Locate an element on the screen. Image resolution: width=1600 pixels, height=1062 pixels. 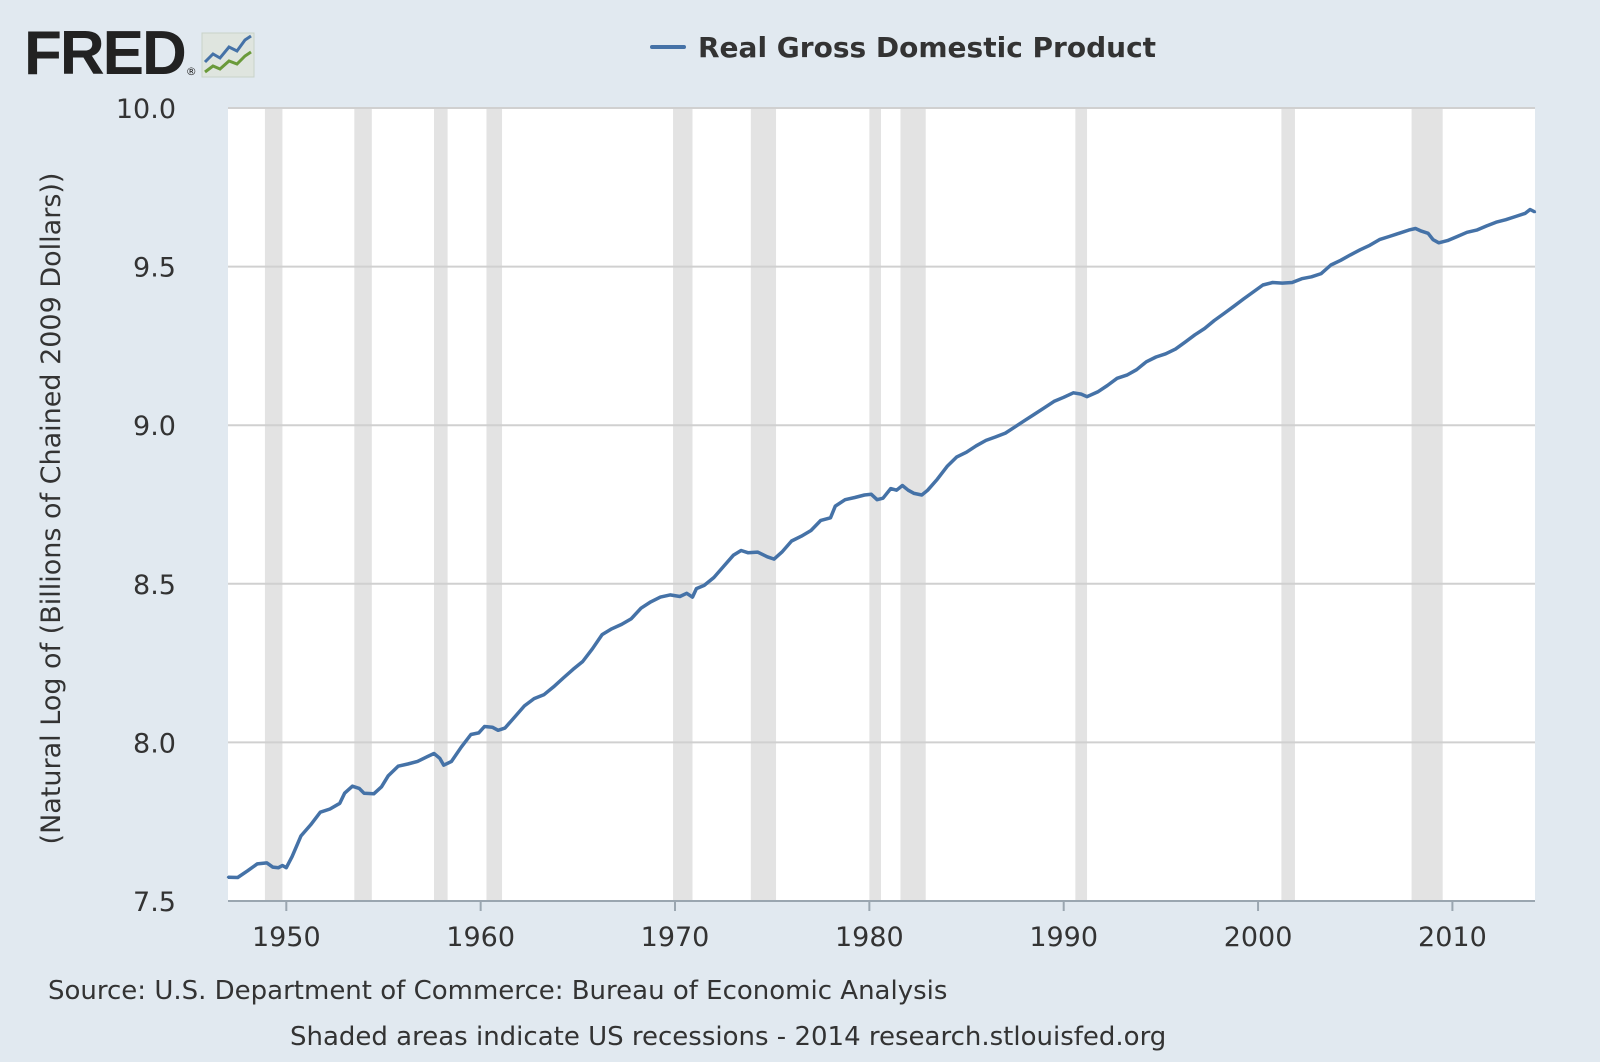
logo-text: FRED is located at coordinates (105, 53).